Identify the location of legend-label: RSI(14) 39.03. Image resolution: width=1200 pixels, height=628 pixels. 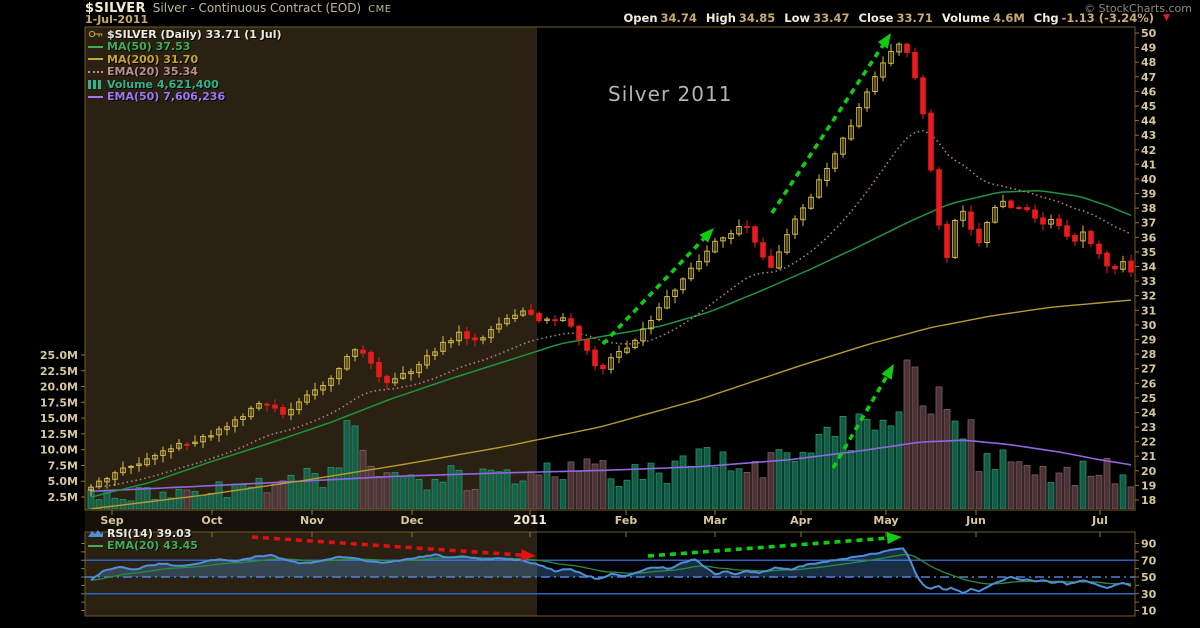
(149, 533).